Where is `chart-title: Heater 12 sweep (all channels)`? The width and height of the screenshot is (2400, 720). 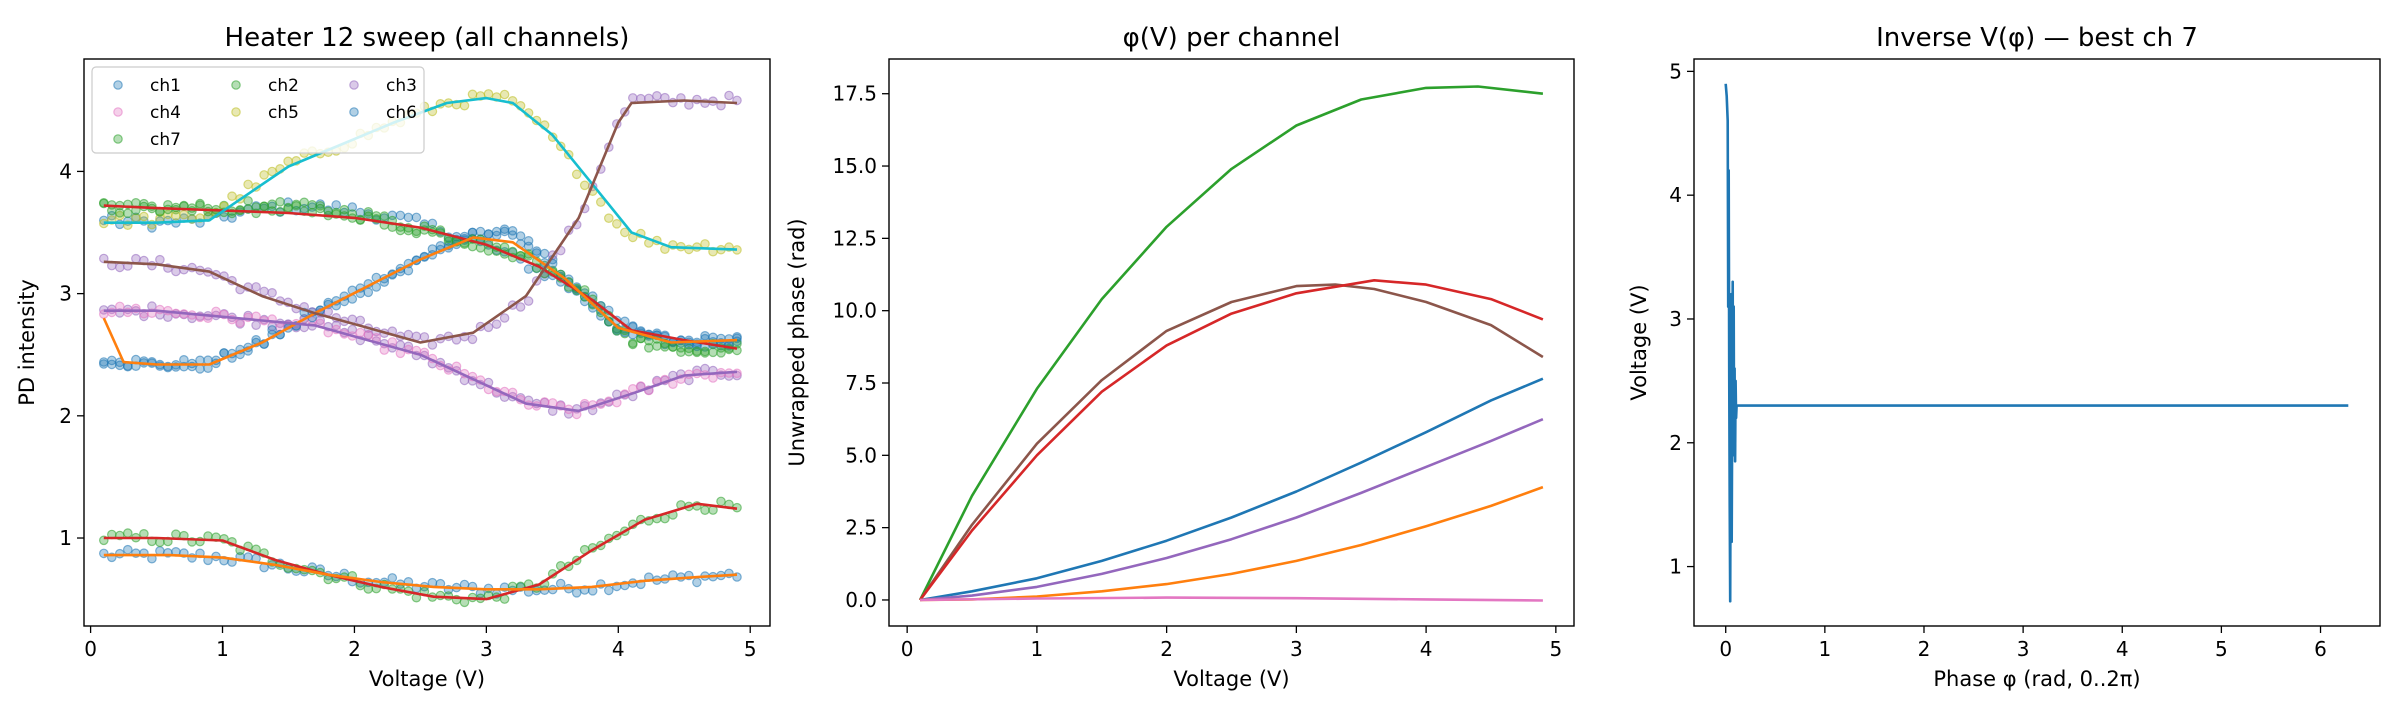 chart-title: Heater 12 sweep (all channels) is located at coordinates (427, 38).